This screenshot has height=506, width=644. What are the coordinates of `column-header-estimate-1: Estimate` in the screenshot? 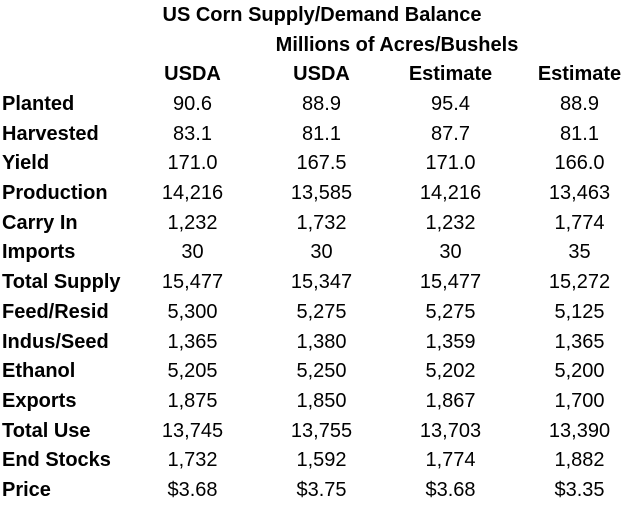 It's located at (450, 74).